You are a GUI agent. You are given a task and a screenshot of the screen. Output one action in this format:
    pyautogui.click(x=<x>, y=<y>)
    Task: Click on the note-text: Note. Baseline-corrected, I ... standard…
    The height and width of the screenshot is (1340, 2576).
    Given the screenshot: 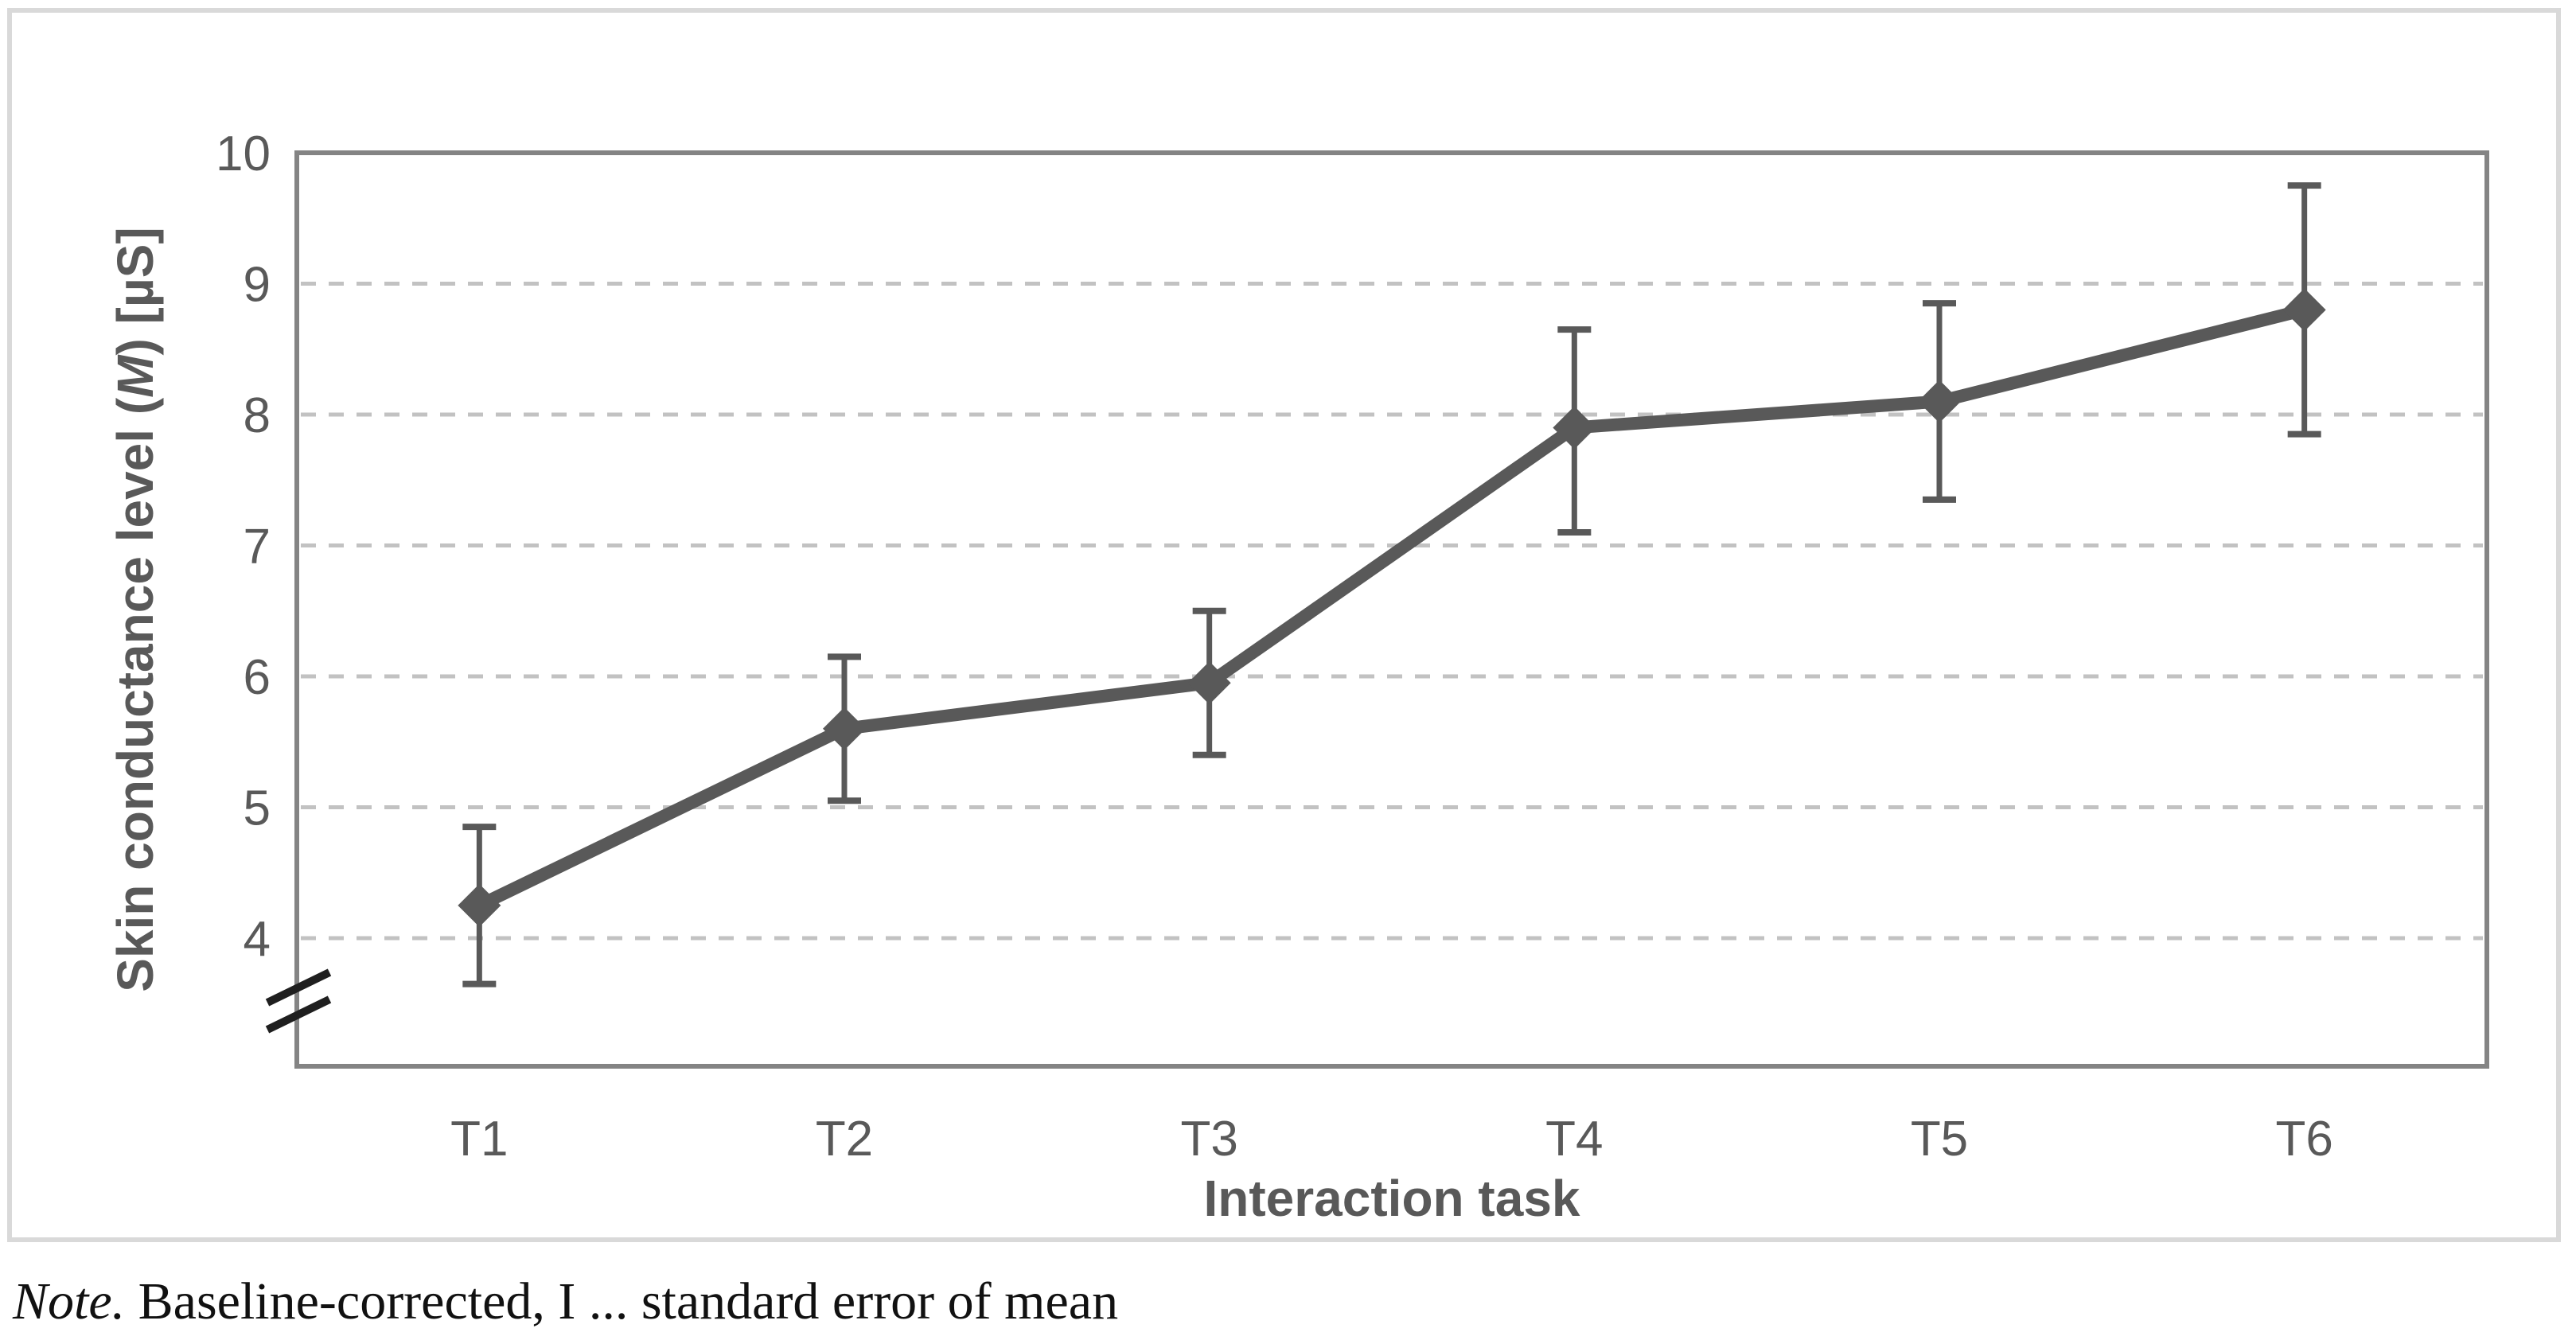 What is the action you would take?
    pyautogui.click(x=565, y=1302)
    